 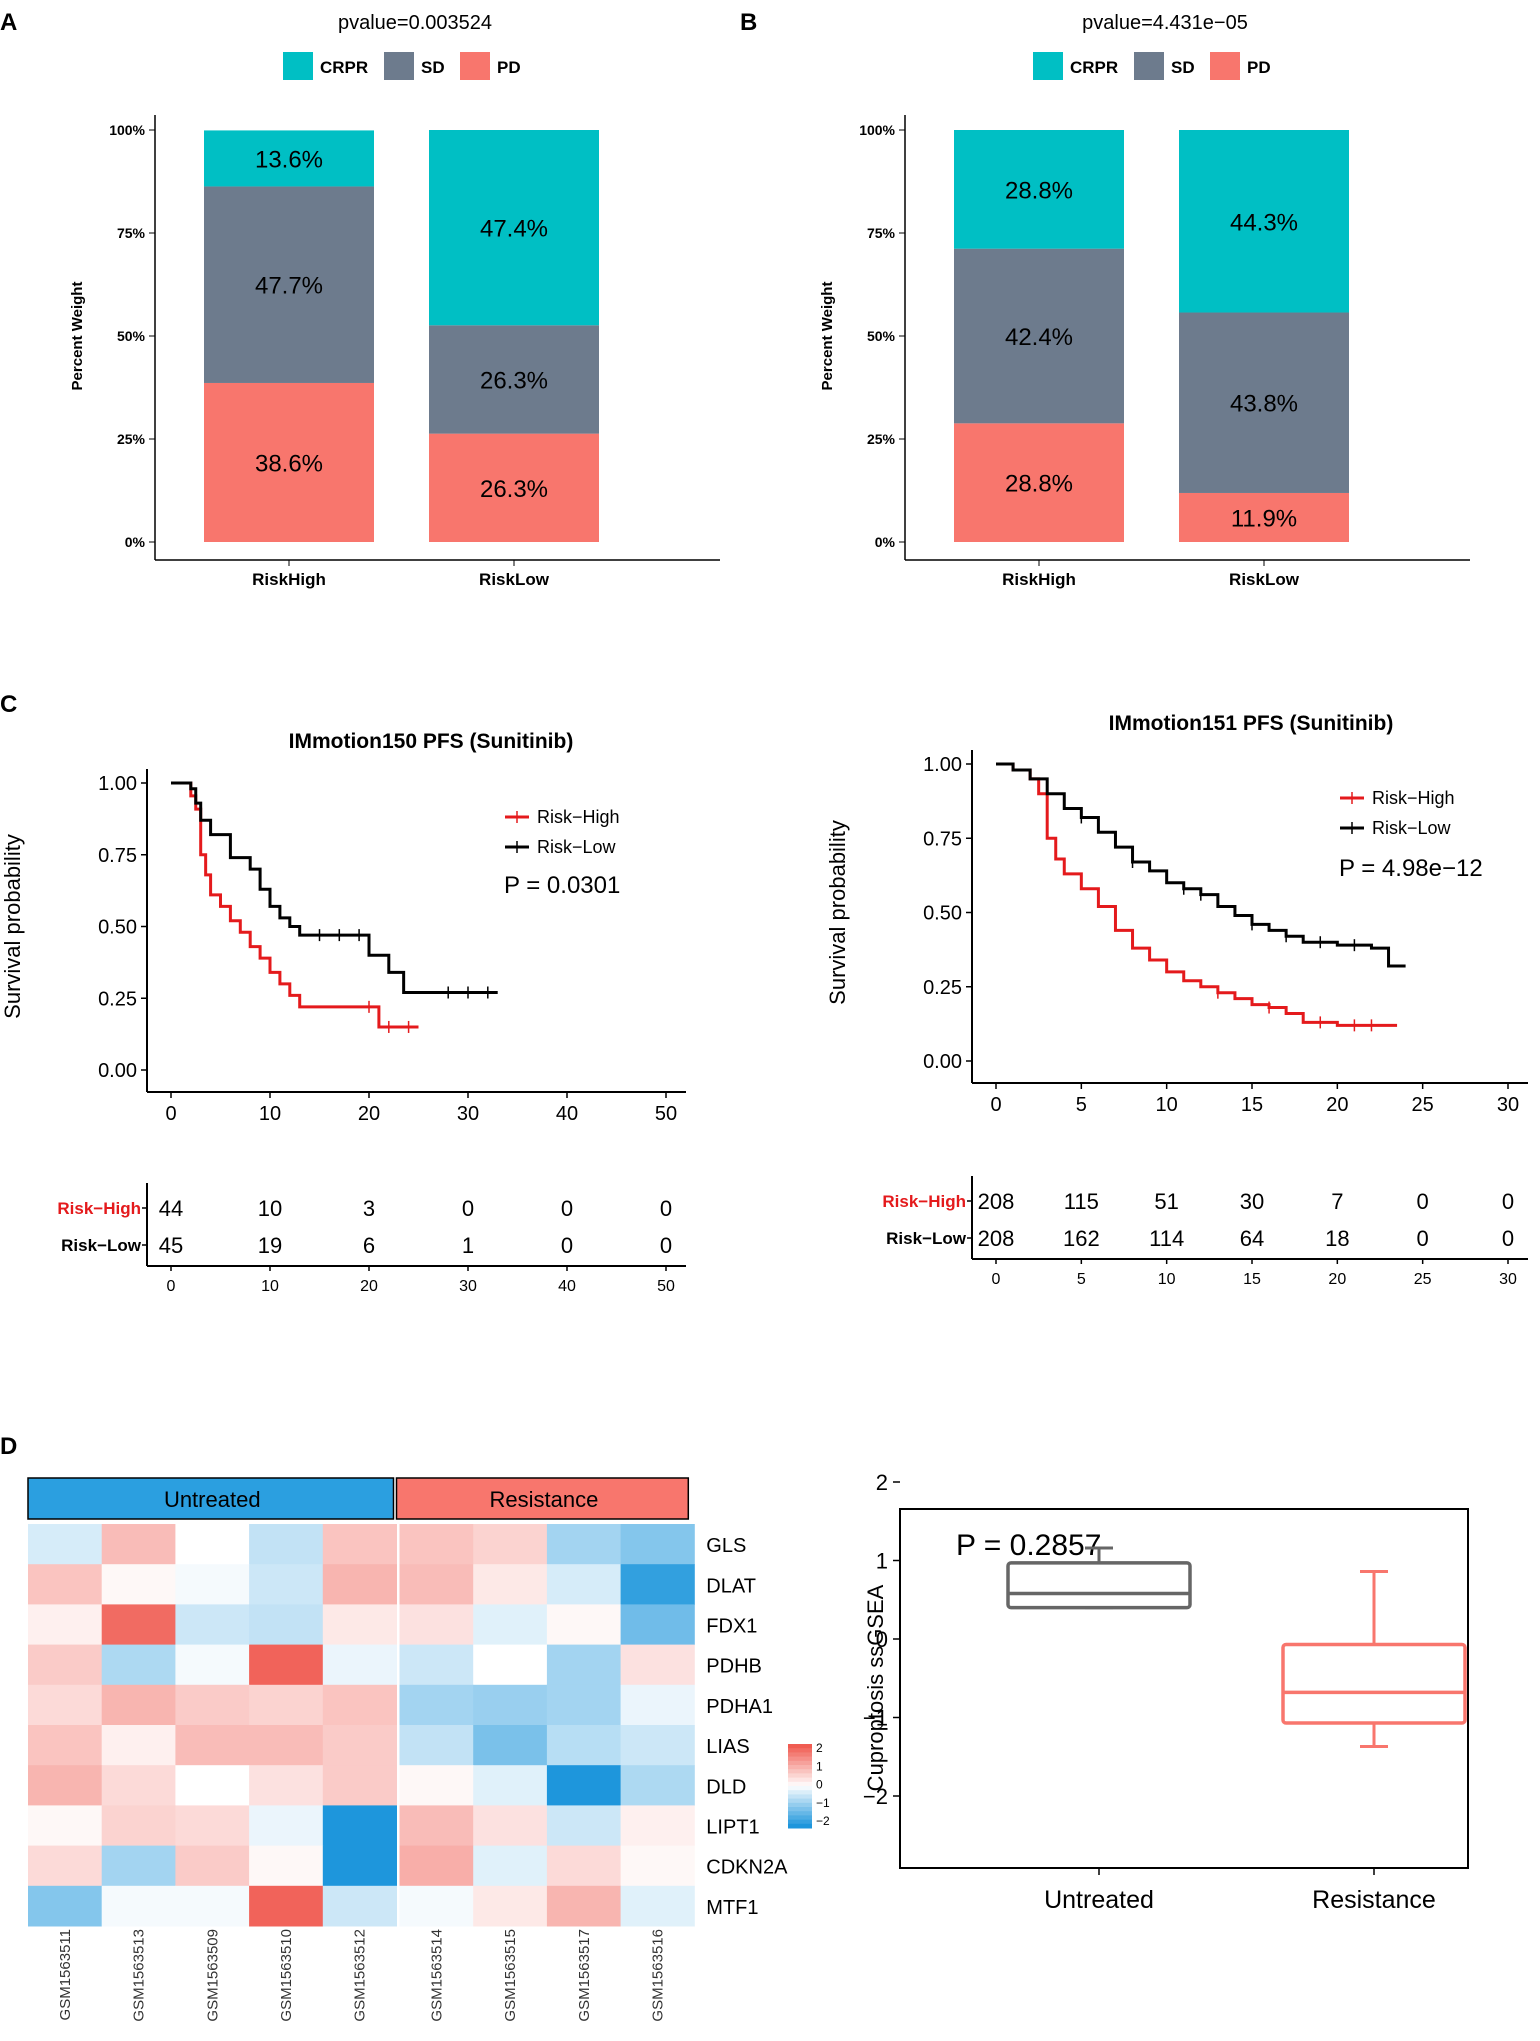 I want to click on km-y-tick-label: 0.75, so click(x=117, y=856).